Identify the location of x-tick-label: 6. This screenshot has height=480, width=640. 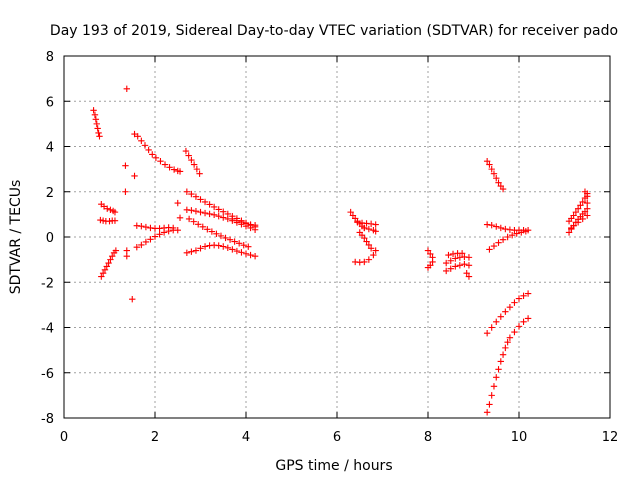
(337, 437).